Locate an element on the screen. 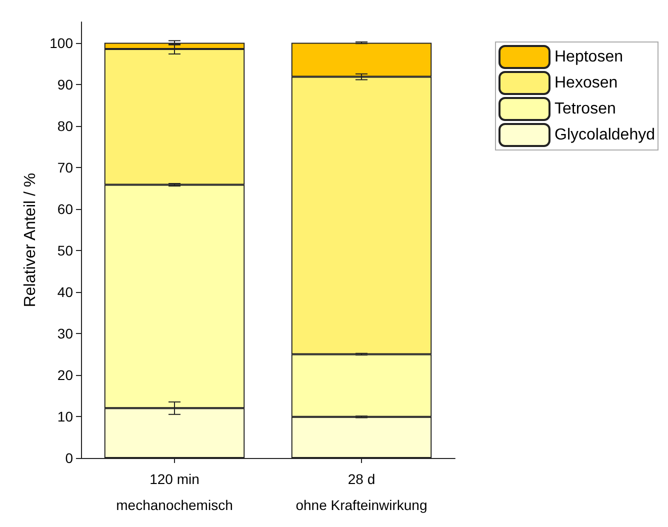 The image size is (668, 527). y-tick-label: 60 is located at coordinates (65, 208).